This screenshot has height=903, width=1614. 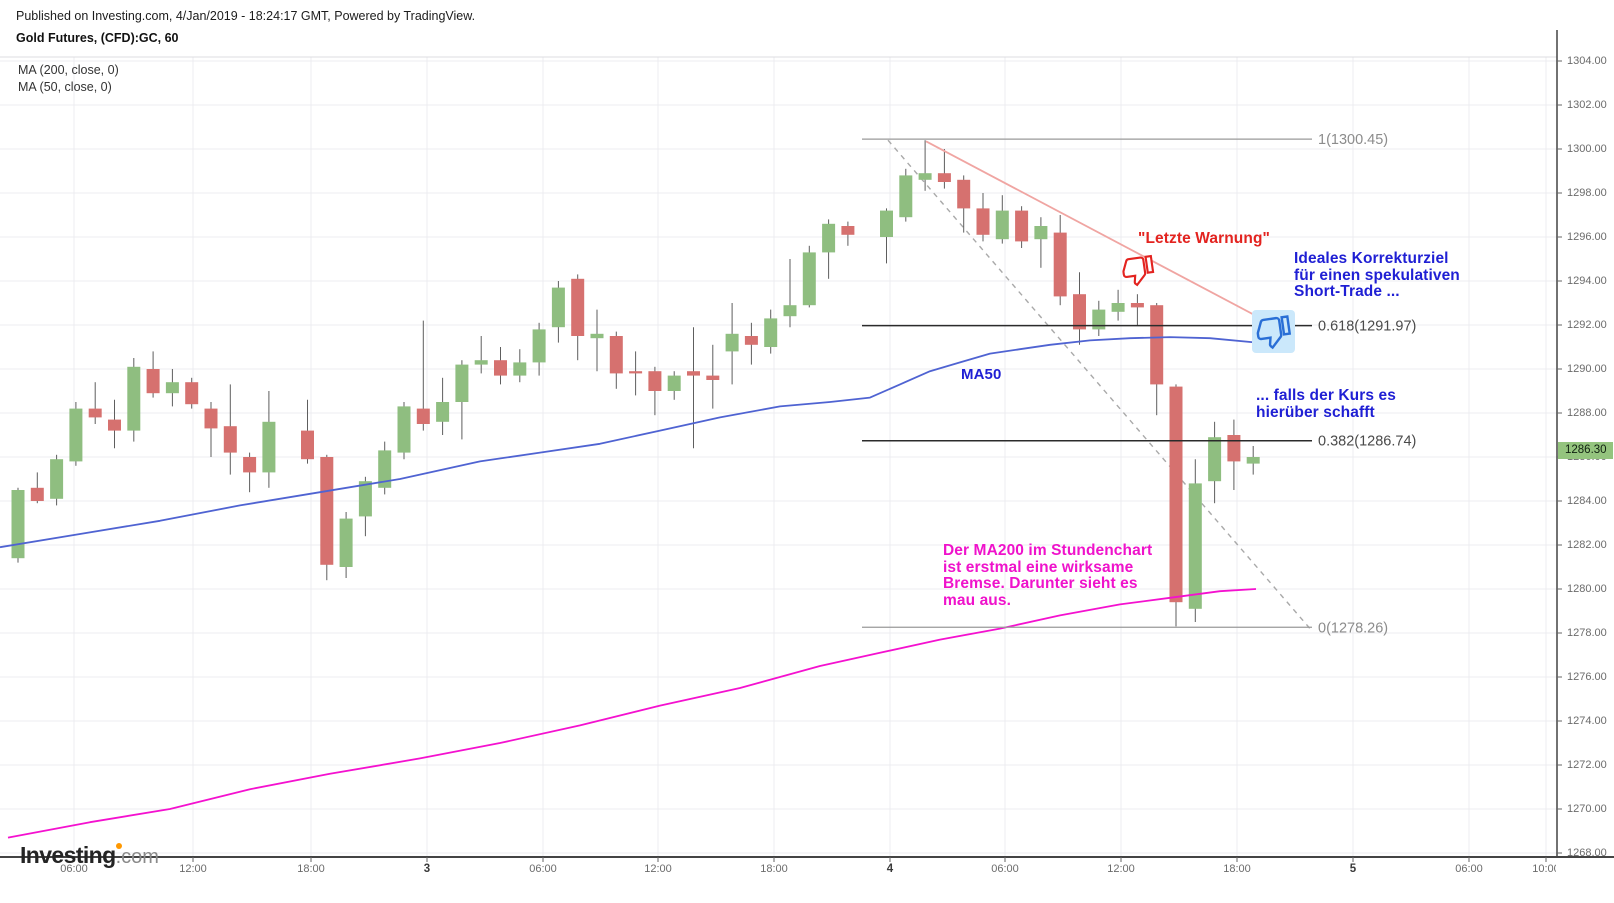 I want to click on thumbs-down-icon, so click(x=1274, y=332).